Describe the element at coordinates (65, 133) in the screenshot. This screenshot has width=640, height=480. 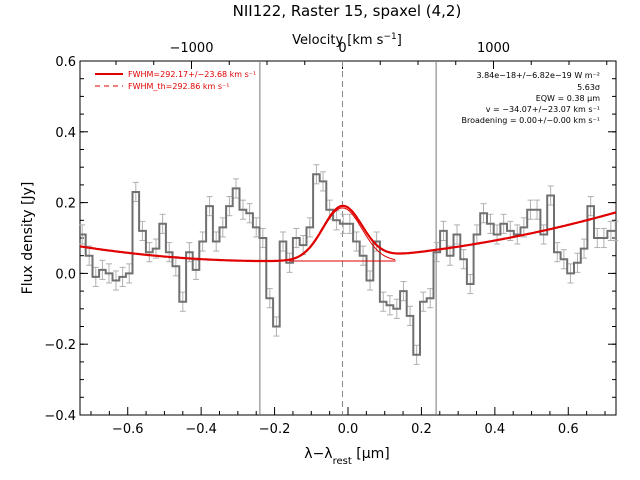
I see `y-tick-label: 0.4` at that location.